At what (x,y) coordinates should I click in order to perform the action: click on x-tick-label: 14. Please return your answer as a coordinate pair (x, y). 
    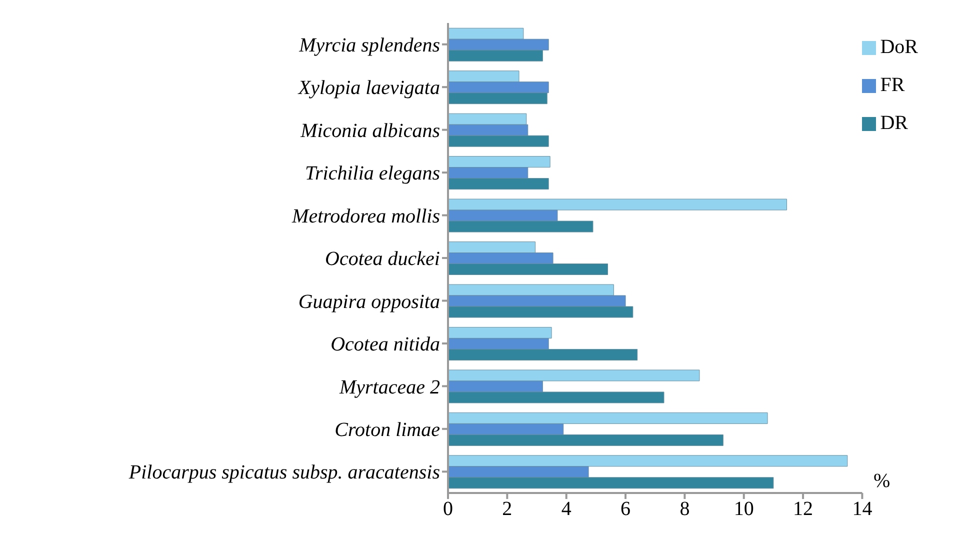
    Looking at the image, I should click on (862, 509).